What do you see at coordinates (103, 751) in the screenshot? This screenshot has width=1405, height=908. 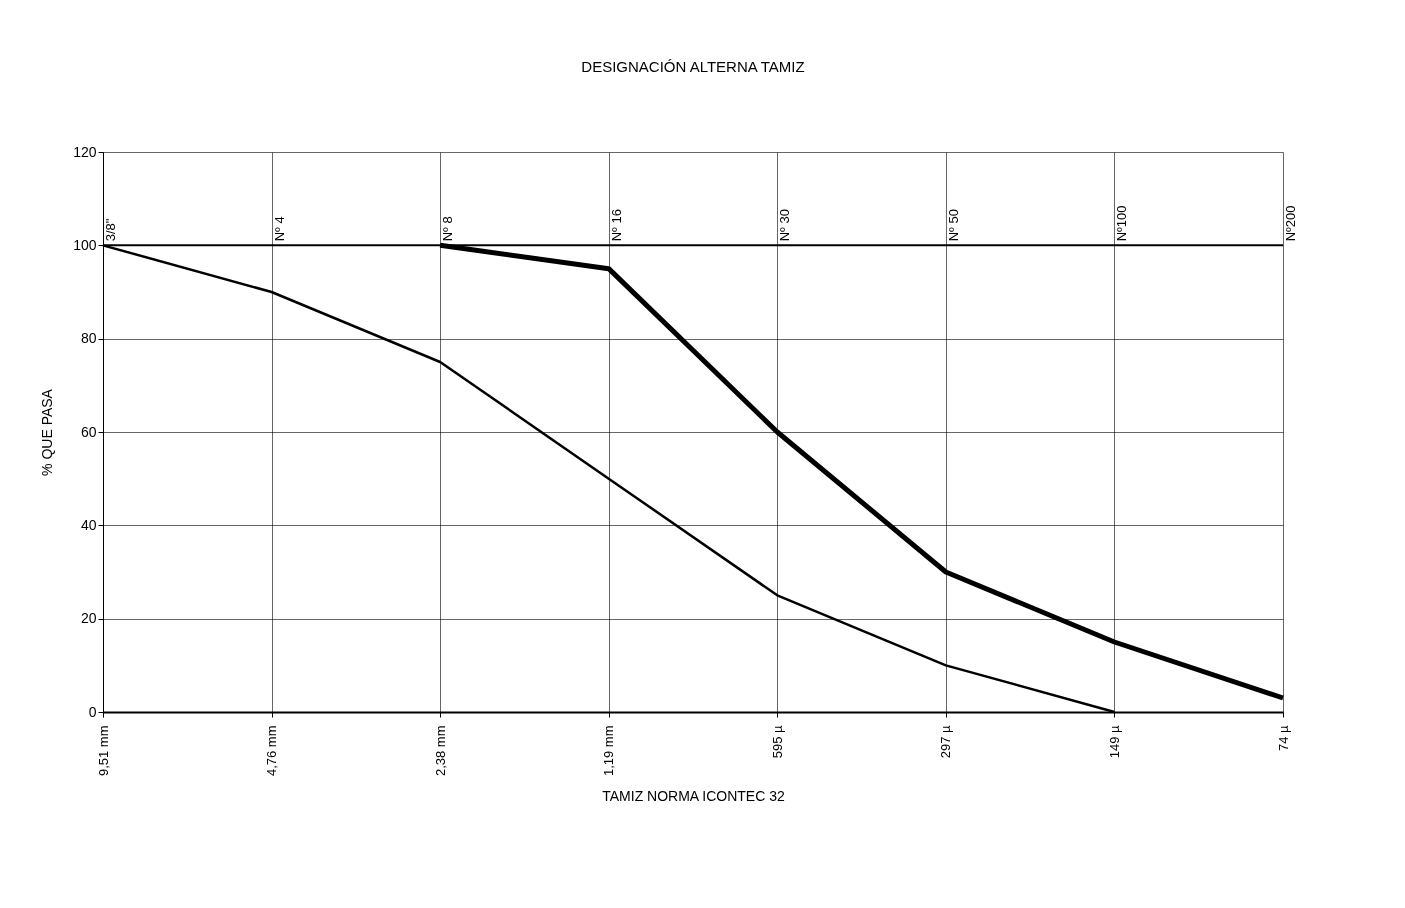 I see `x-tick-label: 9,51 mm` at bounding box center [103, 751].